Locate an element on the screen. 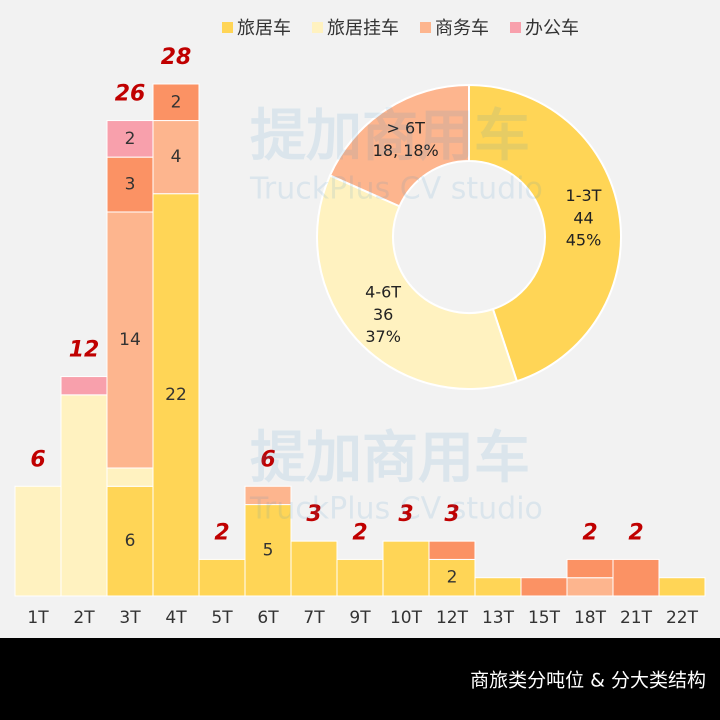 The image size is (720, 720). x-tick-label: 5T is located at coordinates (222, 618).